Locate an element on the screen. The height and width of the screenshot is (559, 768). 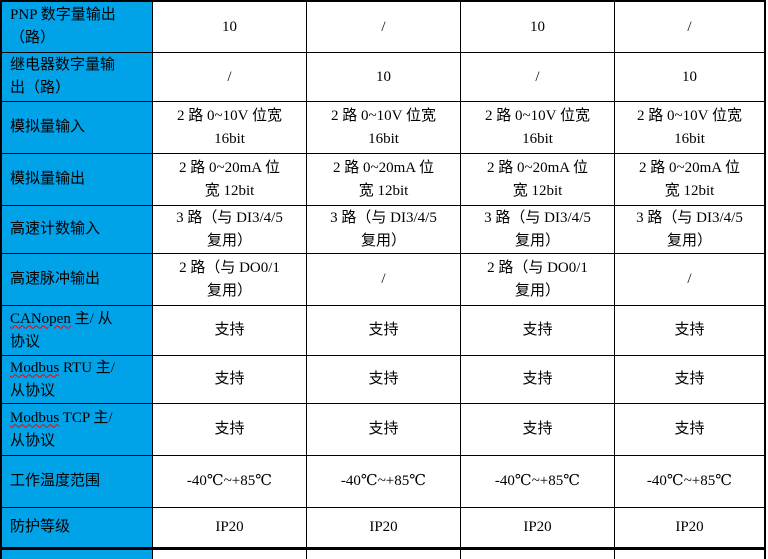
row-header-operating-temperature: 工作温度范围 is located at coordinates (77, 481).